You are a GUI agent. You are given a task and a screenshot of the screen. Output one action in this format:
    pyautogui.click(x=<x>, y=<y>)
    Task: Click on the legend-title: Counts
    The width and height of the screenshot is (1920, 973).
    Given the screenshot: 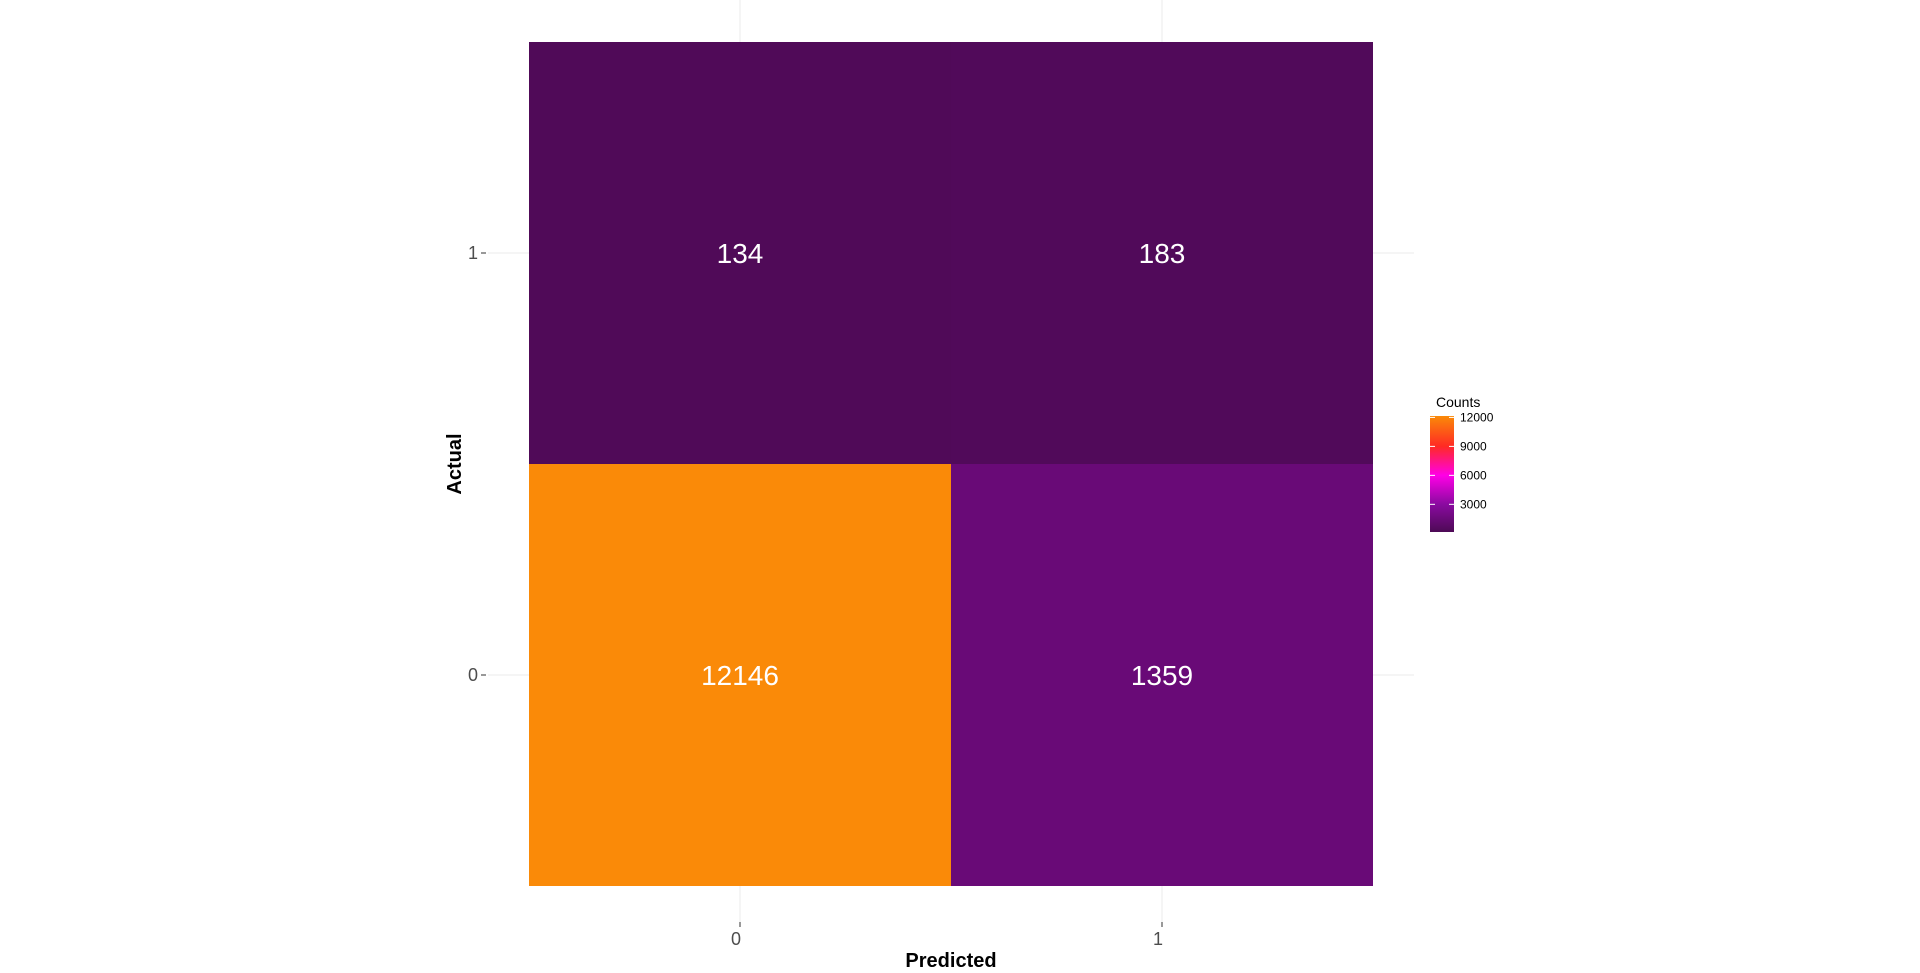 What is the action you would take?
    pyautogui.click(x=1458, y=402)
    